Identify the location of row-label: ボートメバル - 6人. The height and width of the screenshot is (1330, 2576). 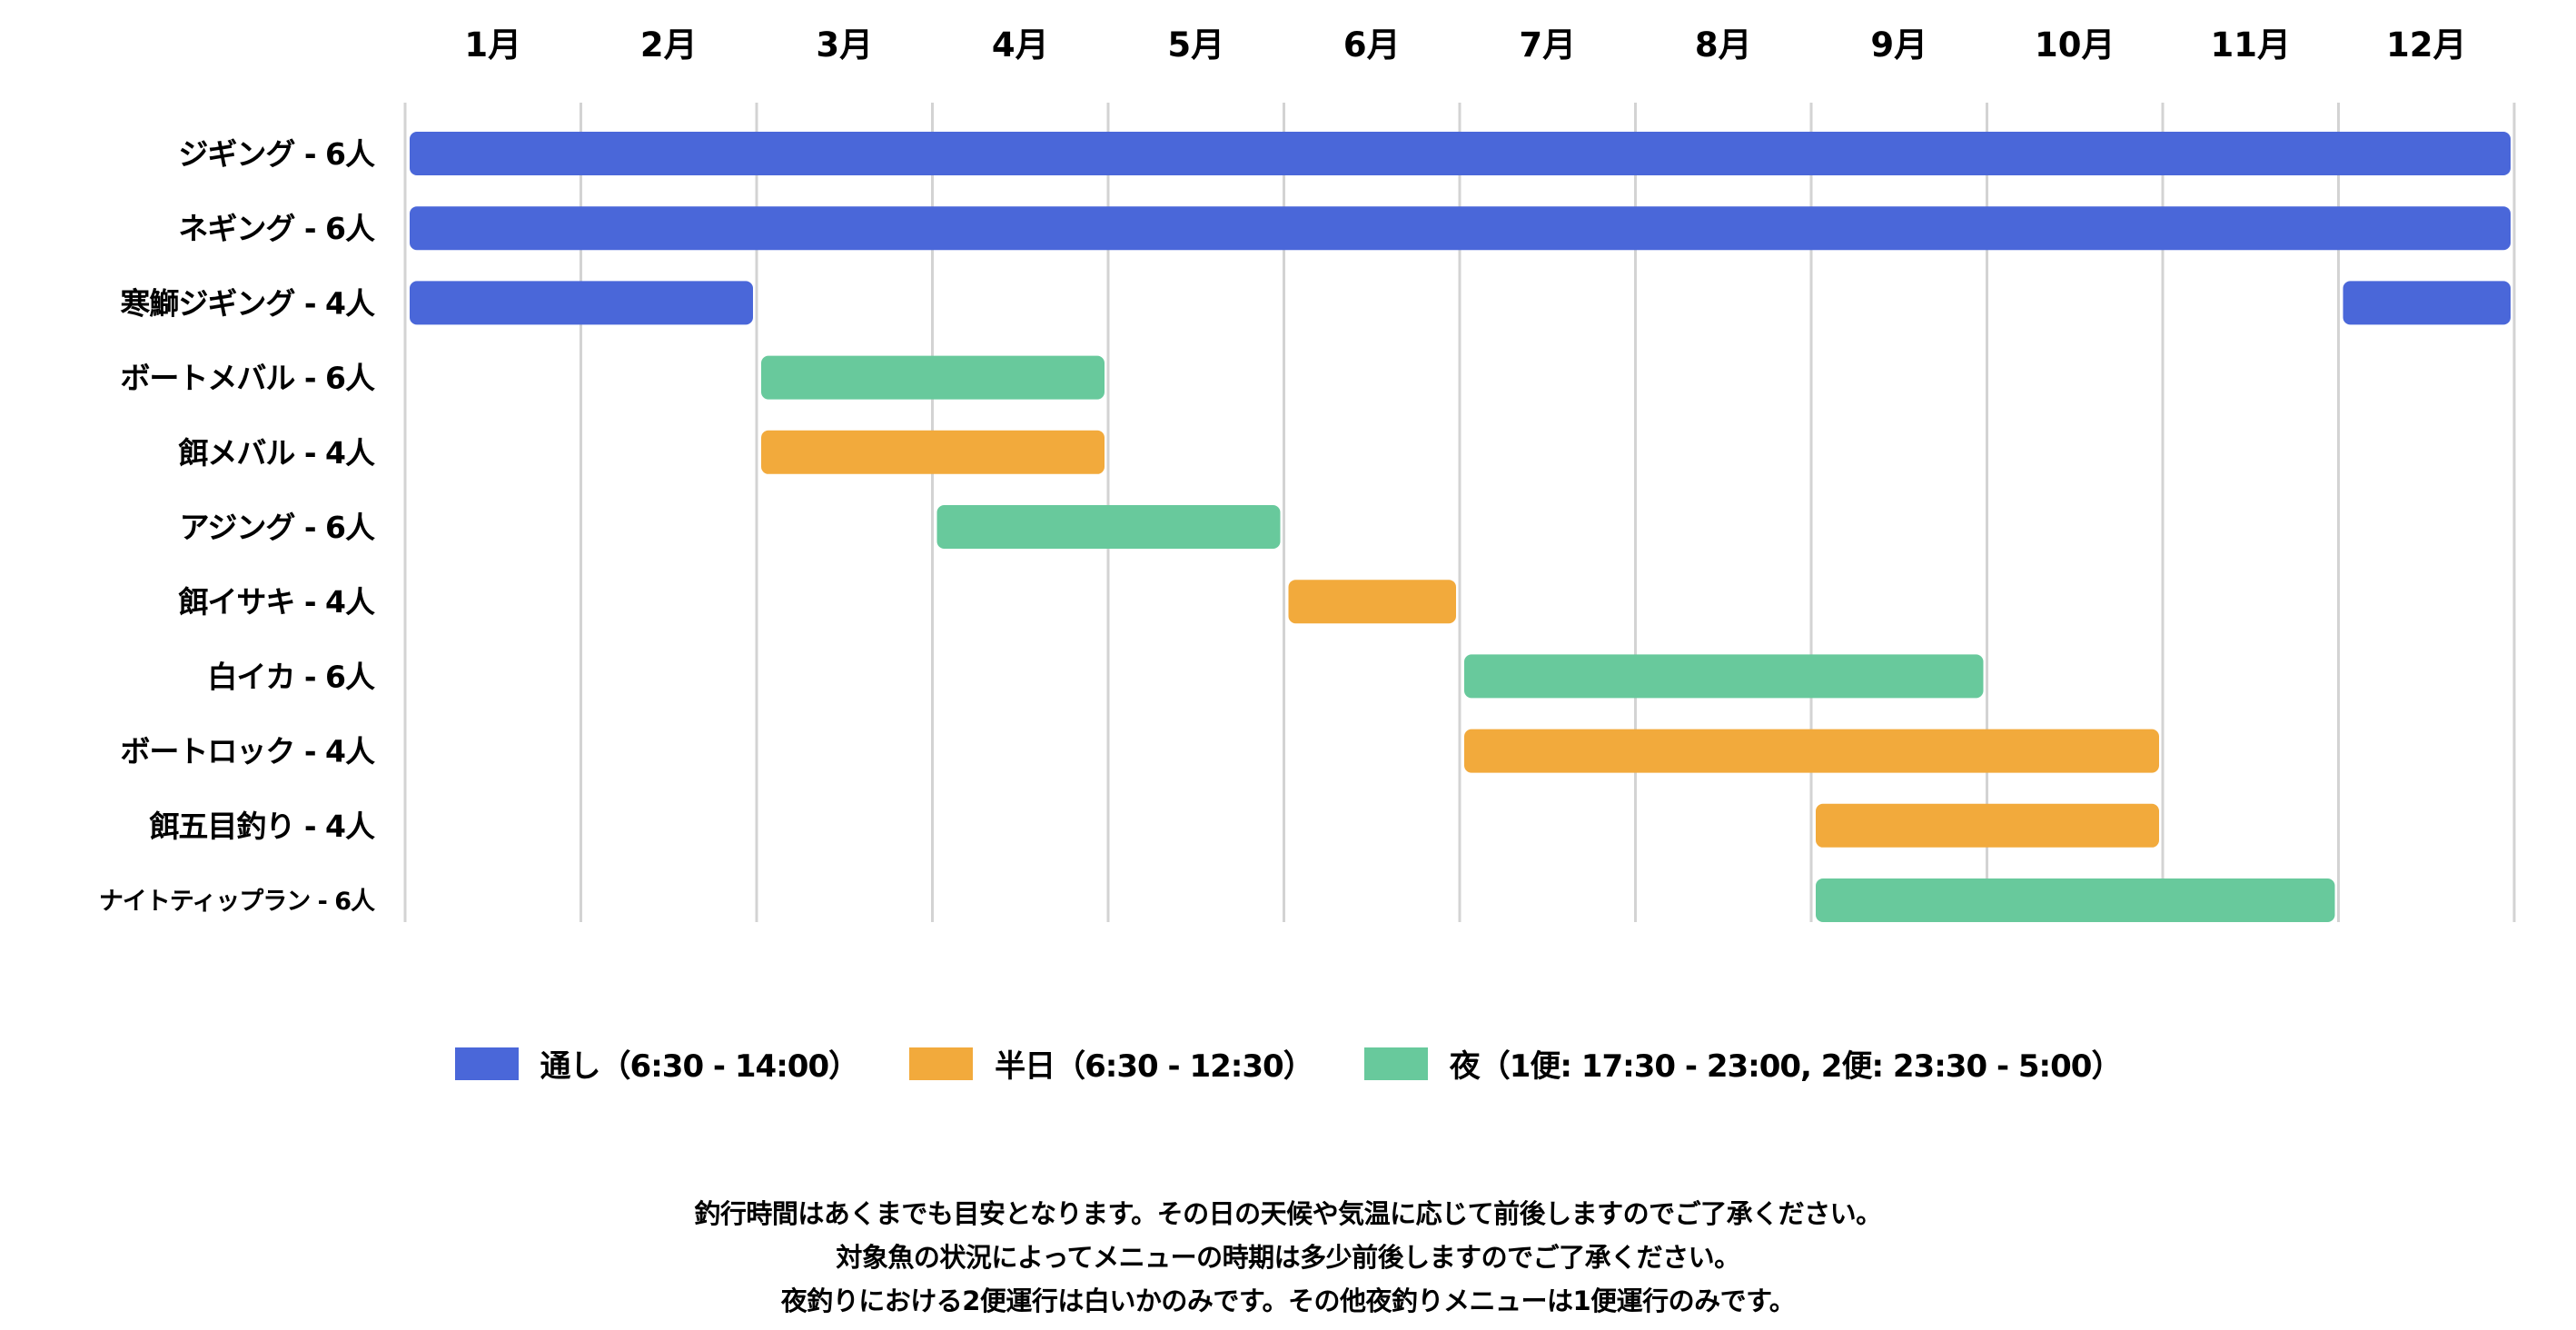
(247, 378).